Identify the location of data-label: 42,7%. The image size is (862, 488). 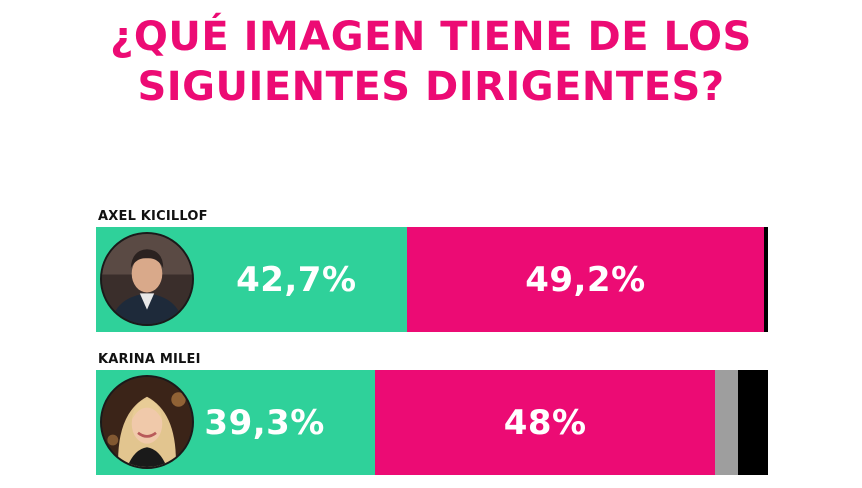
(296, 279).